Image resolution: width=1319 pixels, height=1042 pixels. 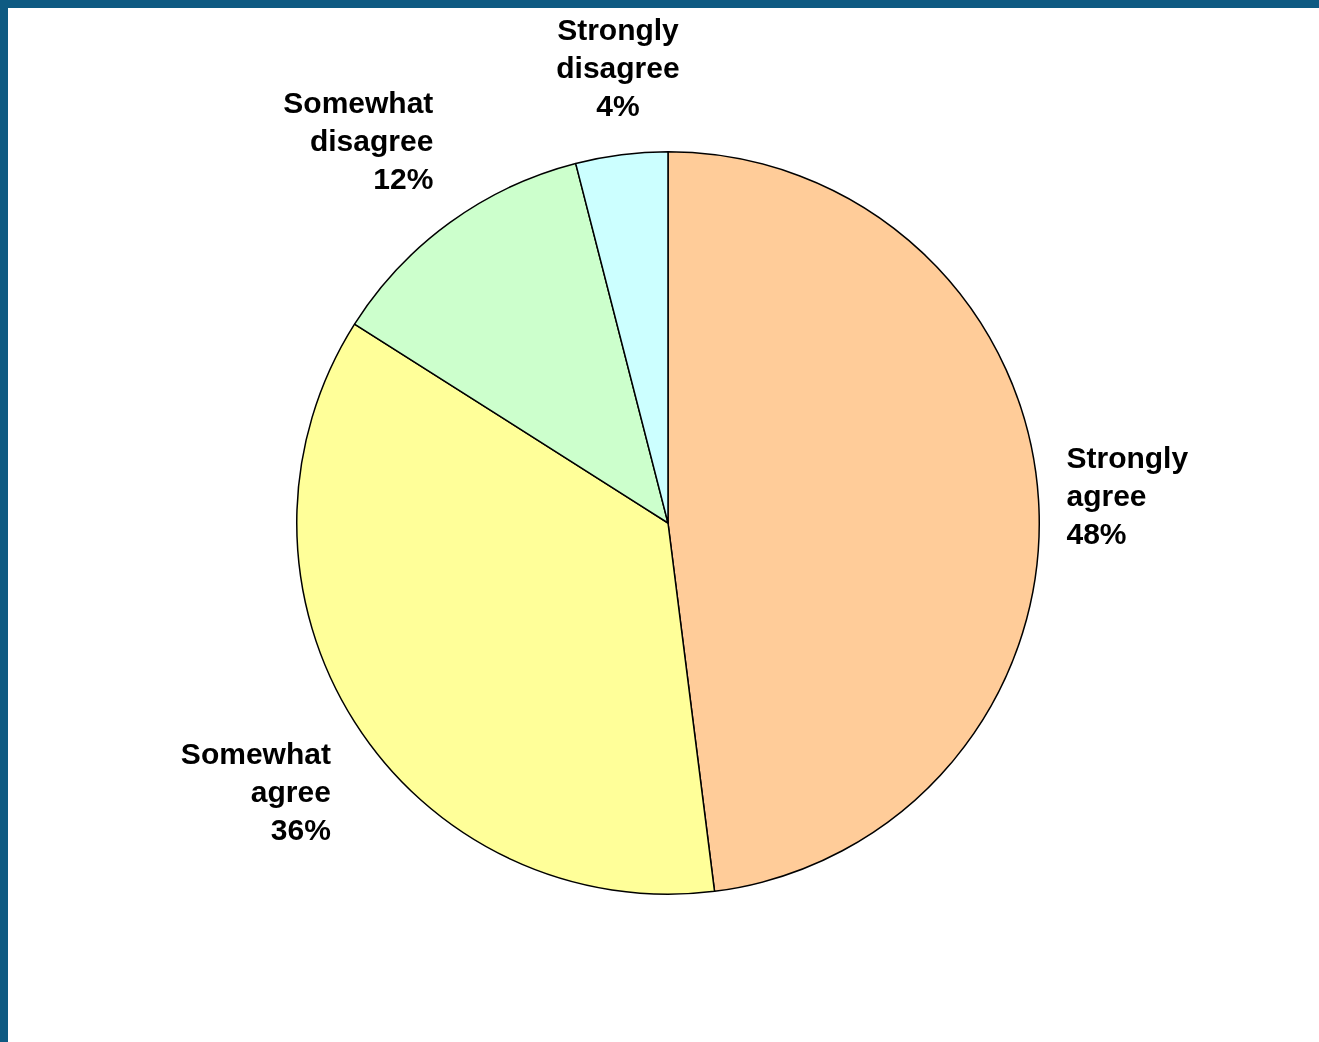 What do you see at coordinates (1096, 534) in the screenshot?
I see `data-label: 48%` at bounding box center [1096, 534].